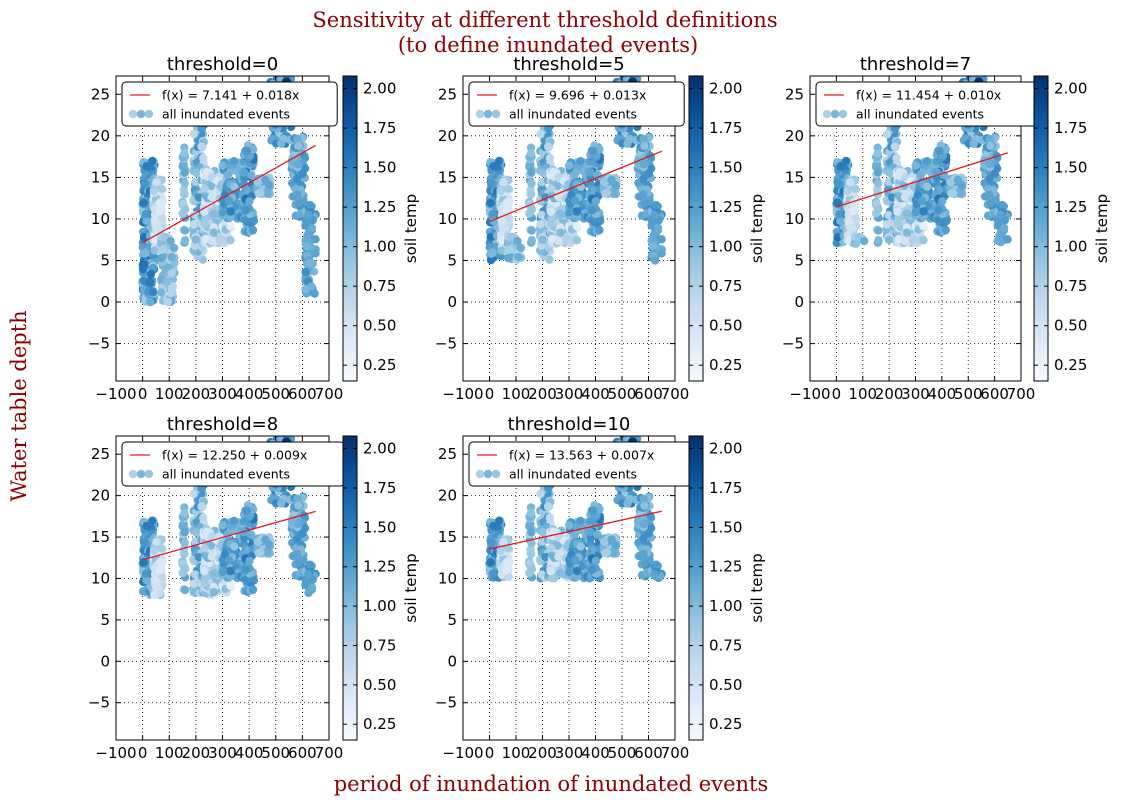 This screenshot has height=805, width=1126. Describe the element at coordinates (226, 114) in the screenshot. I see `legend-label-scatter: all inundated events` at that location.